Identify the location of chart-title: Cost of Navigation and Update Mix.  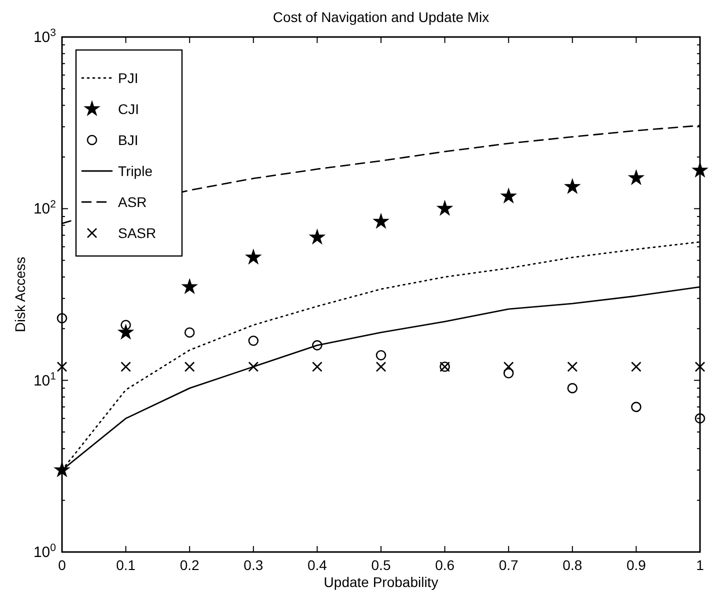
(381, 17).